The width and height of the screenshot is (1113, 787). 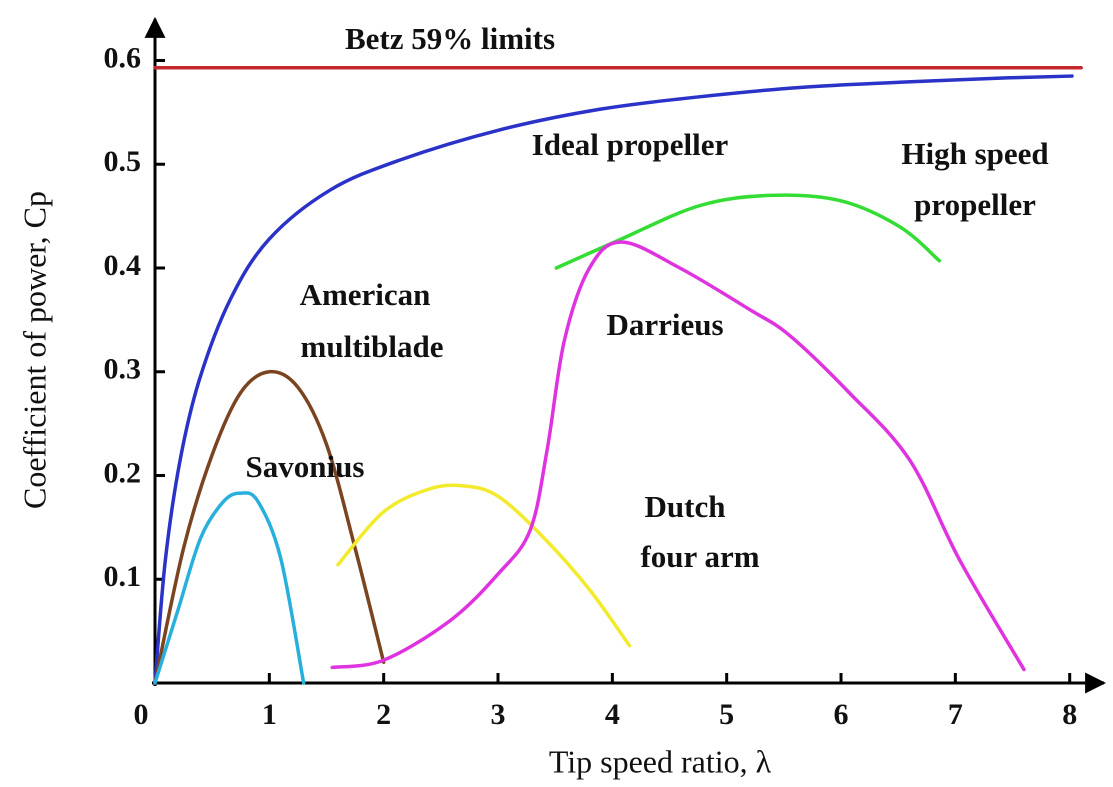 I want to click on annotation: Savonius, so click(x=305, y=466).